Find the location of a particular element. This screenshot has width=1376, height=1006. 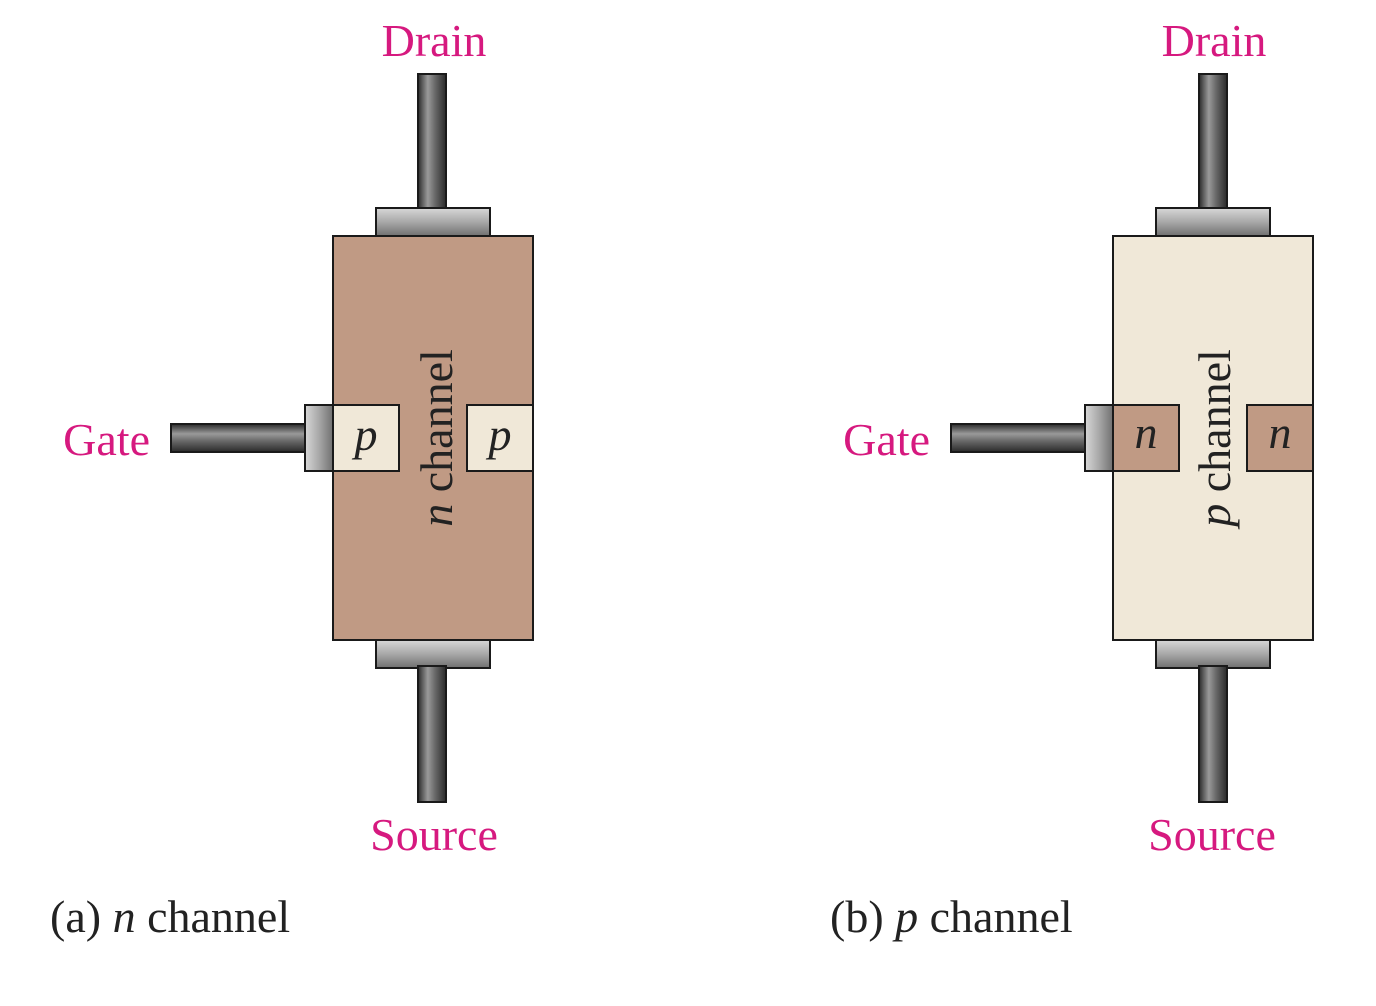

gate-region-left-label: p is located at coordinates (365, 434).